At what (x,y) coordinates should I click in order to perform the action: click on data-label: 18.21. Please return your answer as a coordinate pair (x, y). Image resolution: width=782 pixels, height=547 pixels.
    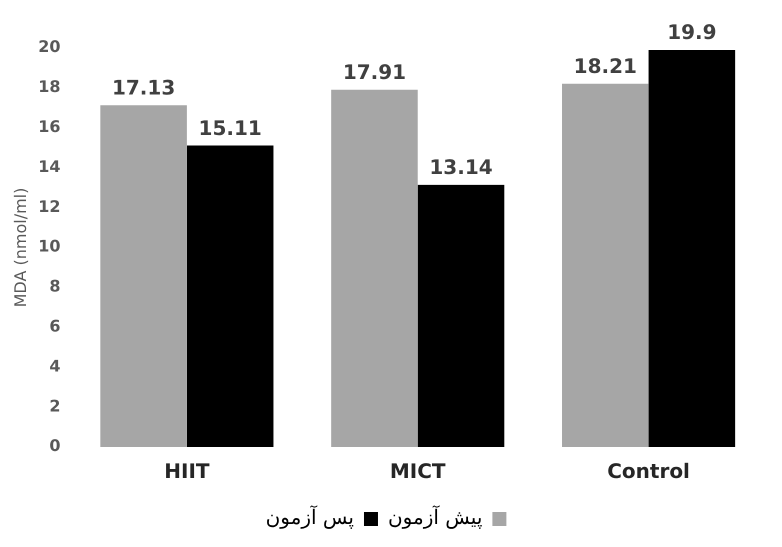
    Looking at the image, I should click on (605, 66).